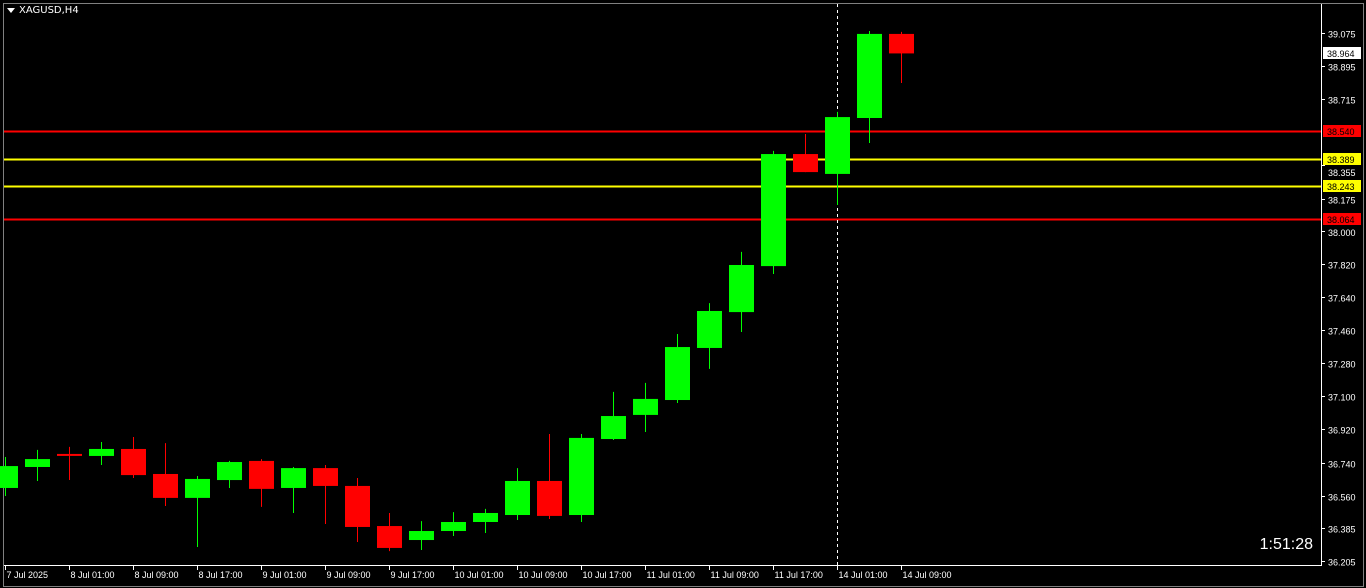 This screenshot has width=1366, height=588. I want to click on price-tick-label: 36.740, so click(1342, 465).